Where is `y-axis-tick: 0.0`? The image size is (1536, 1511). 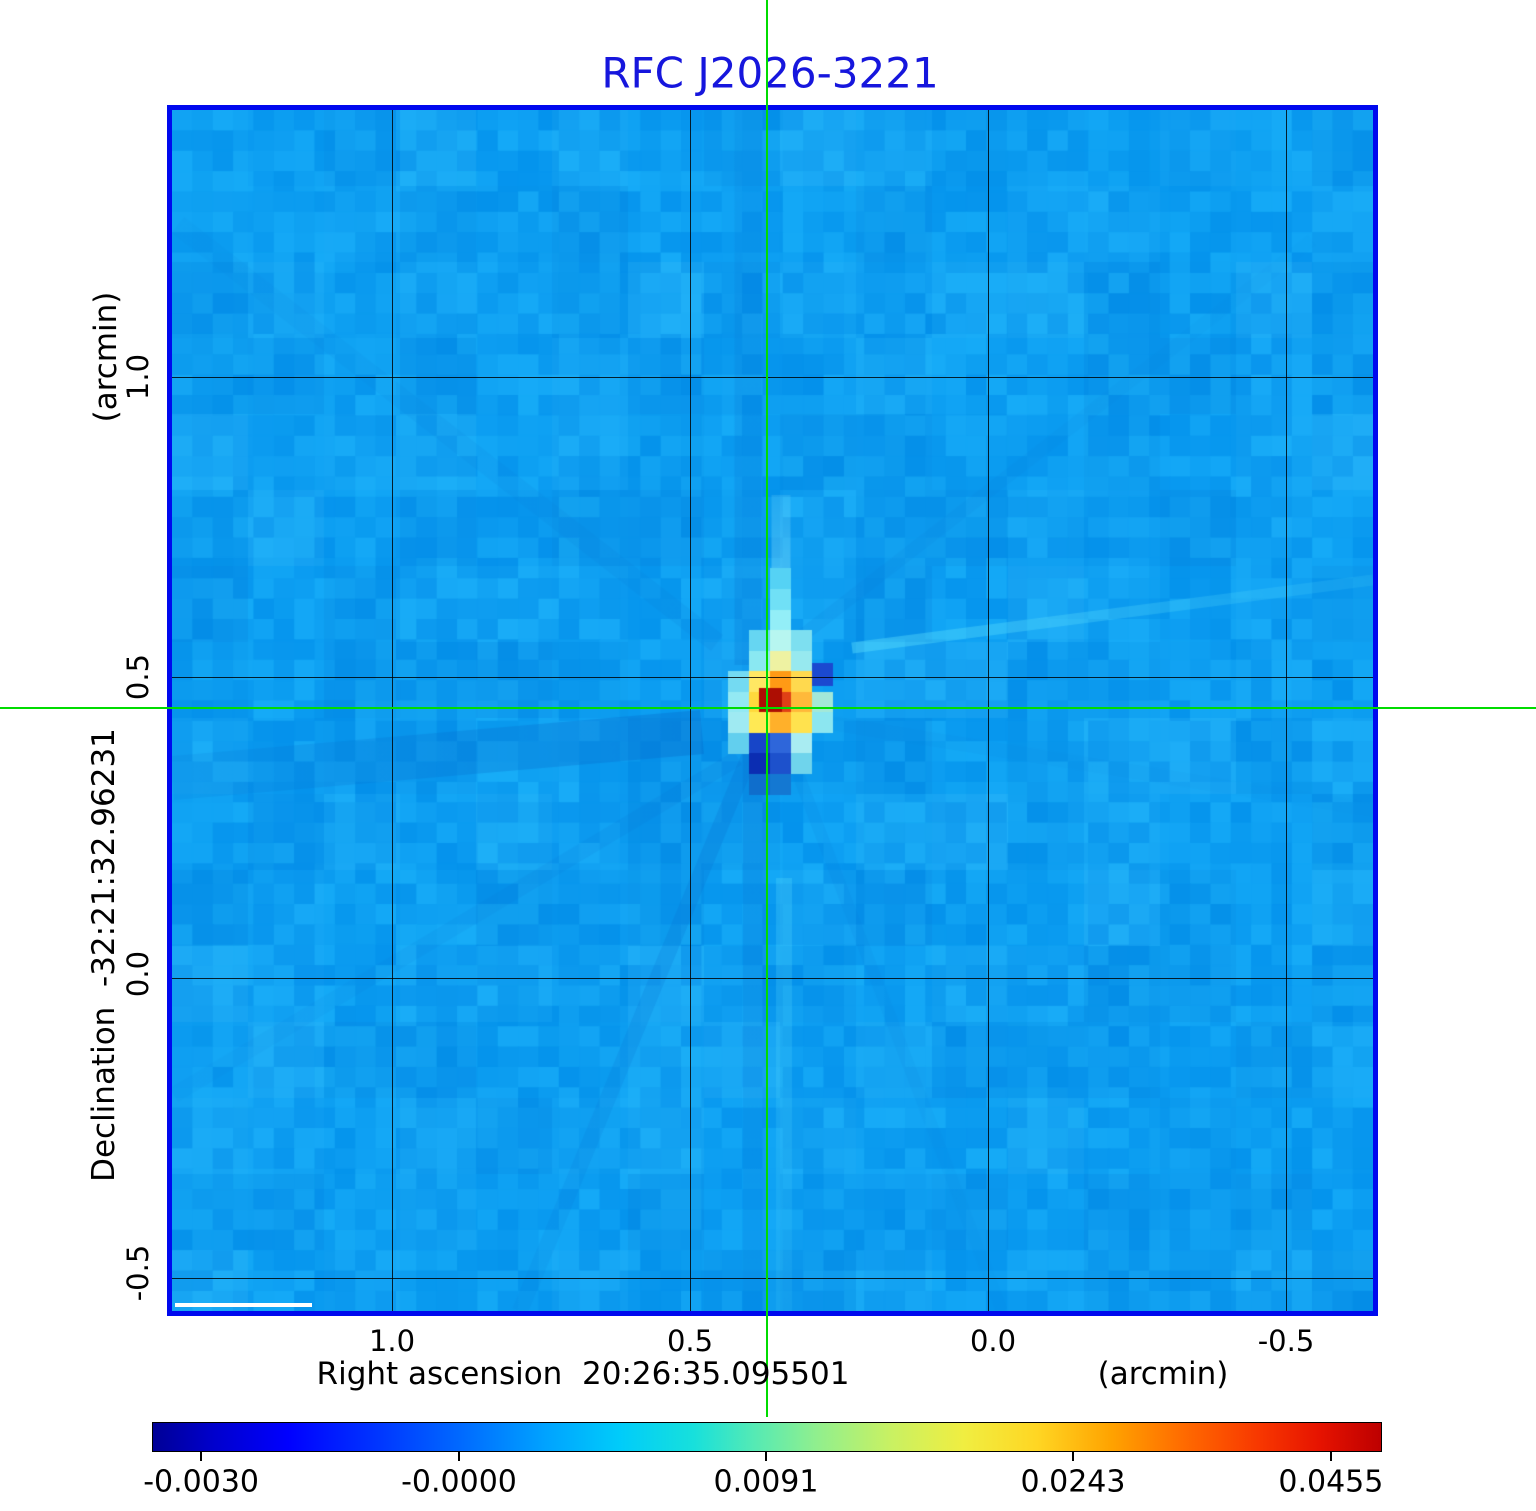
y-axis-tick: 0.0 is located at coordinates (138, 974).